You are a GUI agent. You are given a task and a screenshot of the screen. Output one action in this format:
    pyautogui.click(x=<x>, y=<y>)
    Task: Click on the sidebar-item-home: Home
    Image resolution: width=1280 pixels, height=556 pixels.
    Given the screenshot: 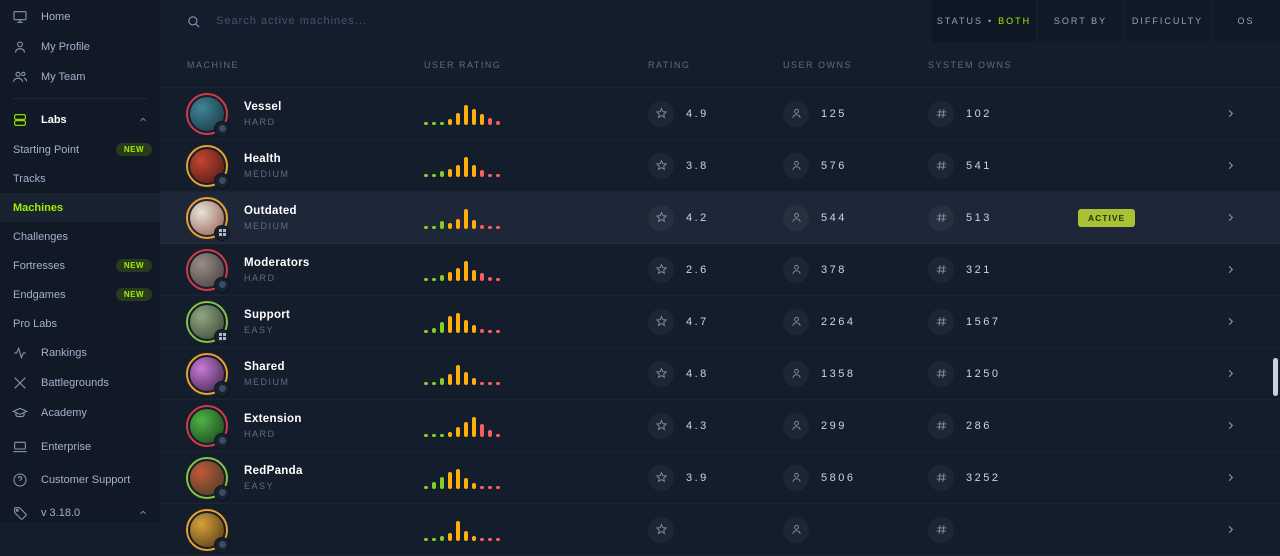 What is the action you would take?
    pyautogui.click(x=80, y=17)
    